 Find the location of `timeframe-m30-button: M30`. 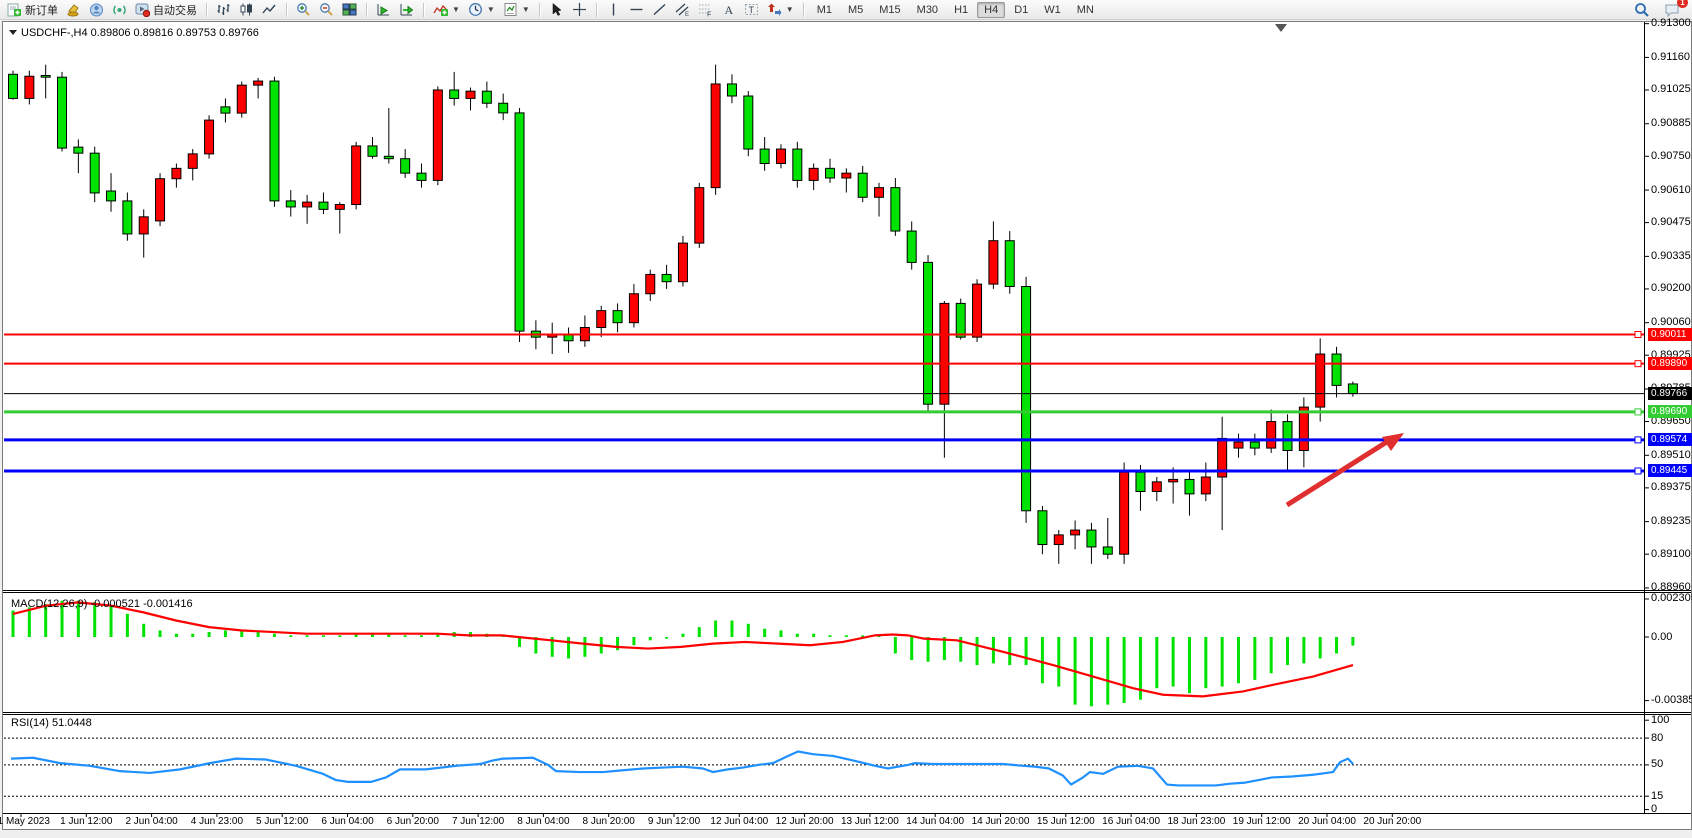

timeframe-m30-button: M30 is located at coordinates (927, 9).